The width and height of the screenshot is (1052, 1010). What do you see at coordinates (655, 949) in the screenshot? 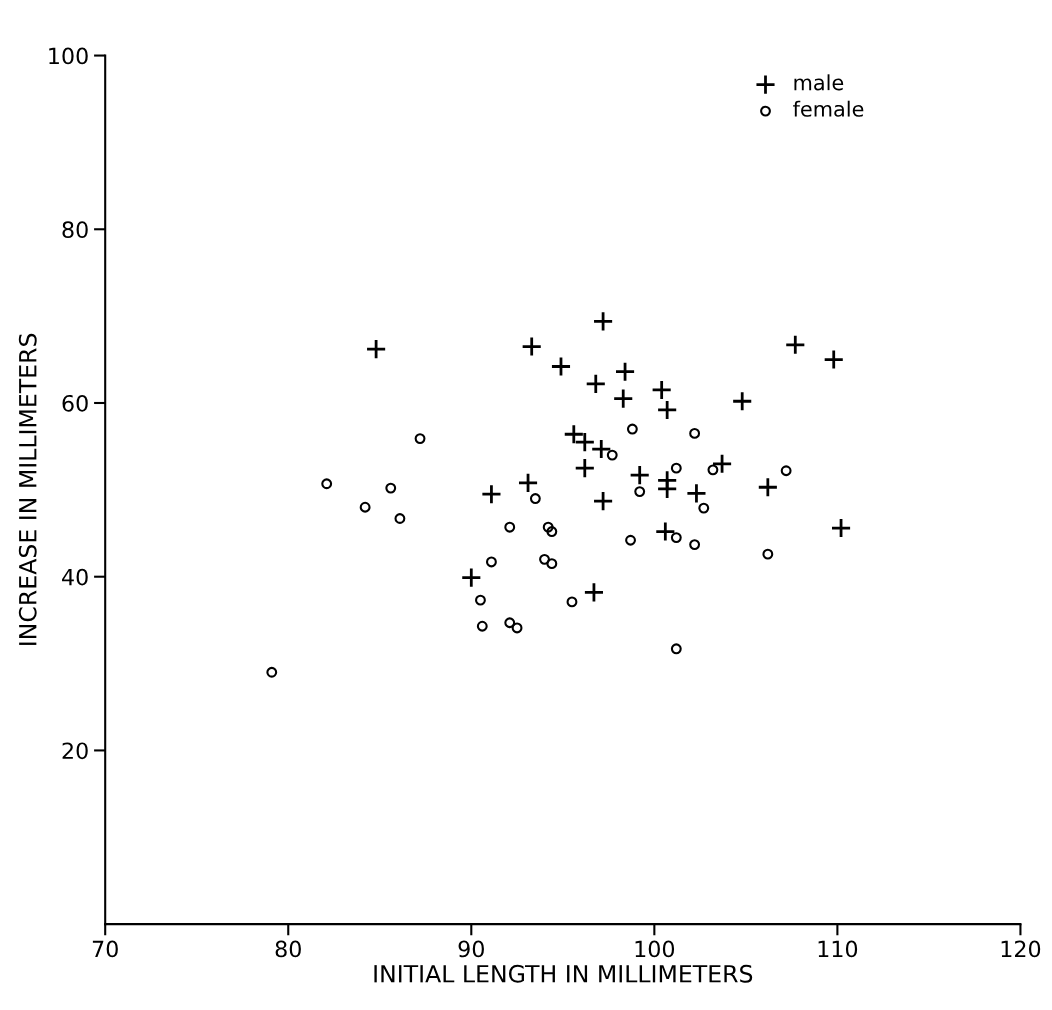
I see `x-tick-label: 100` at bounding box center [655, 949].